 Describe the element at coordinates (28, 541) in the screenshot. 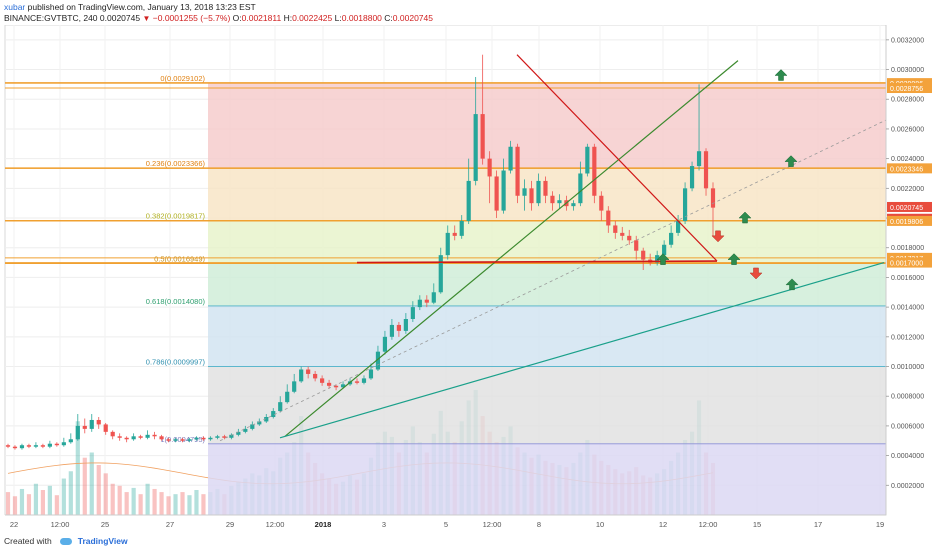

I see `created-with-text: Created with` at that location.